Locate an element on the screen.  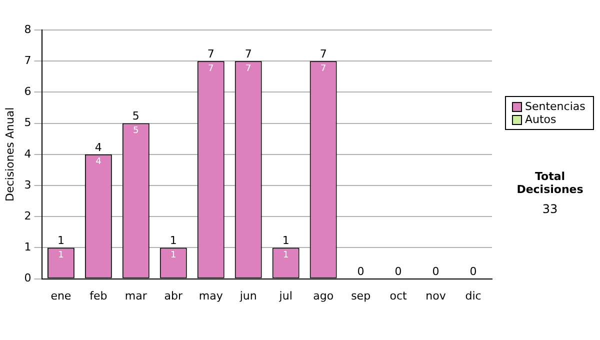
x-tick-label: sep is located at coordinates (361, 295).